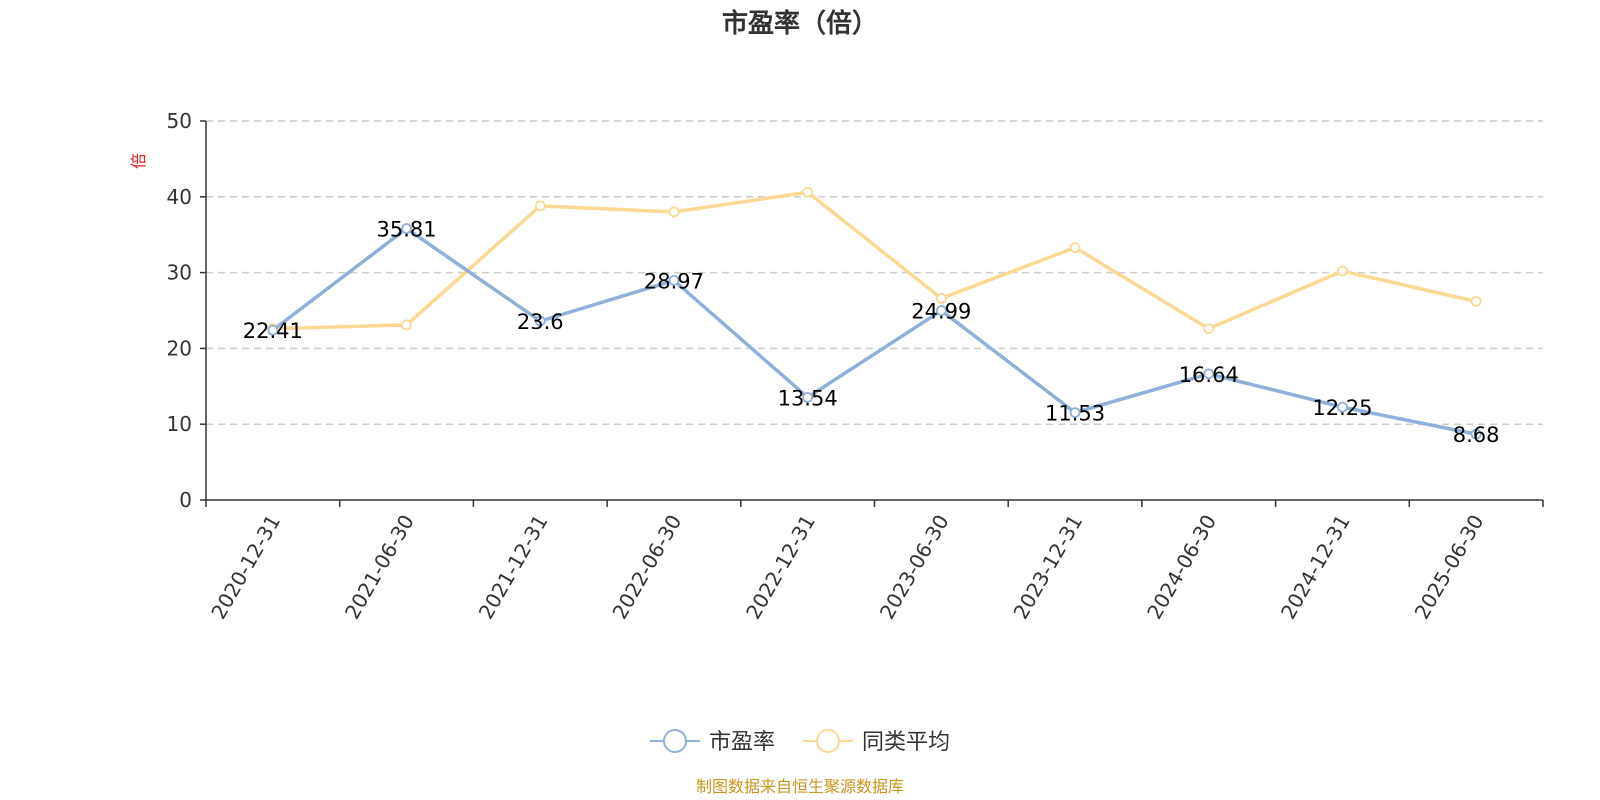 The width and height of the screenshot is (1600, 800). I want to click on x-tick-label: 2023-06-30, so click(914, 567).